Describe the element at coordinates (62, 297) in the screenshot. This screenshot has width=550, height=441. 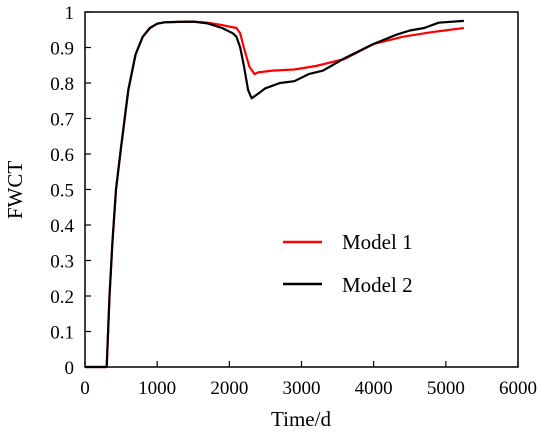
I see `y-tick-label: 0.2` at that location.